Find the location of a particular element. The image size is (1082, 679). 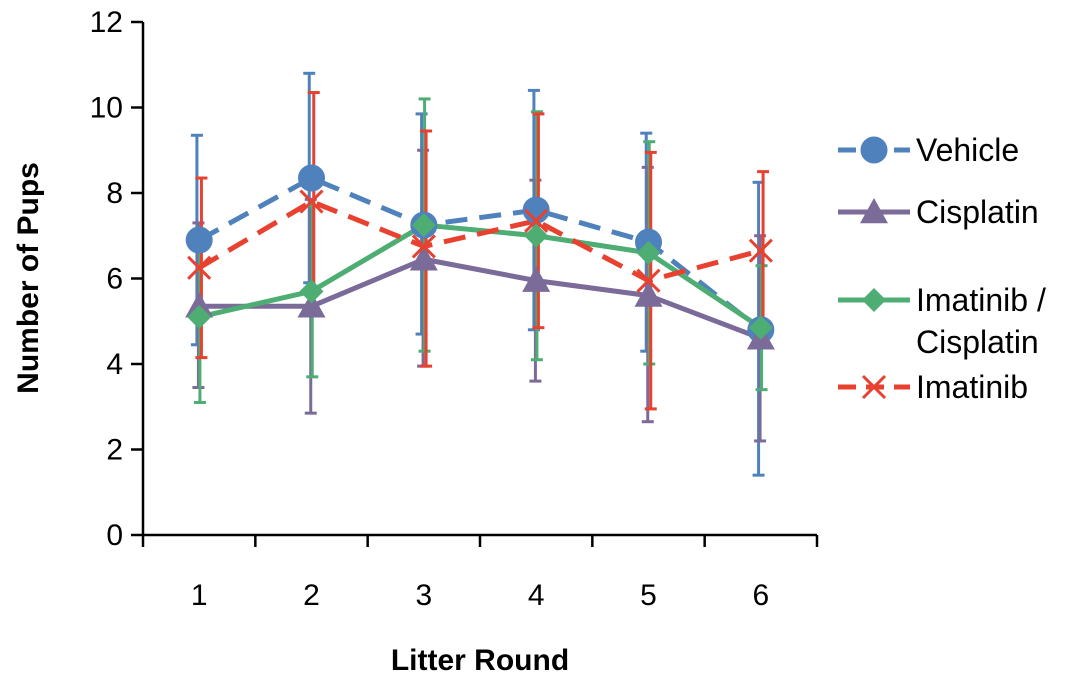

series-markers is located at coordinates (480, 257).